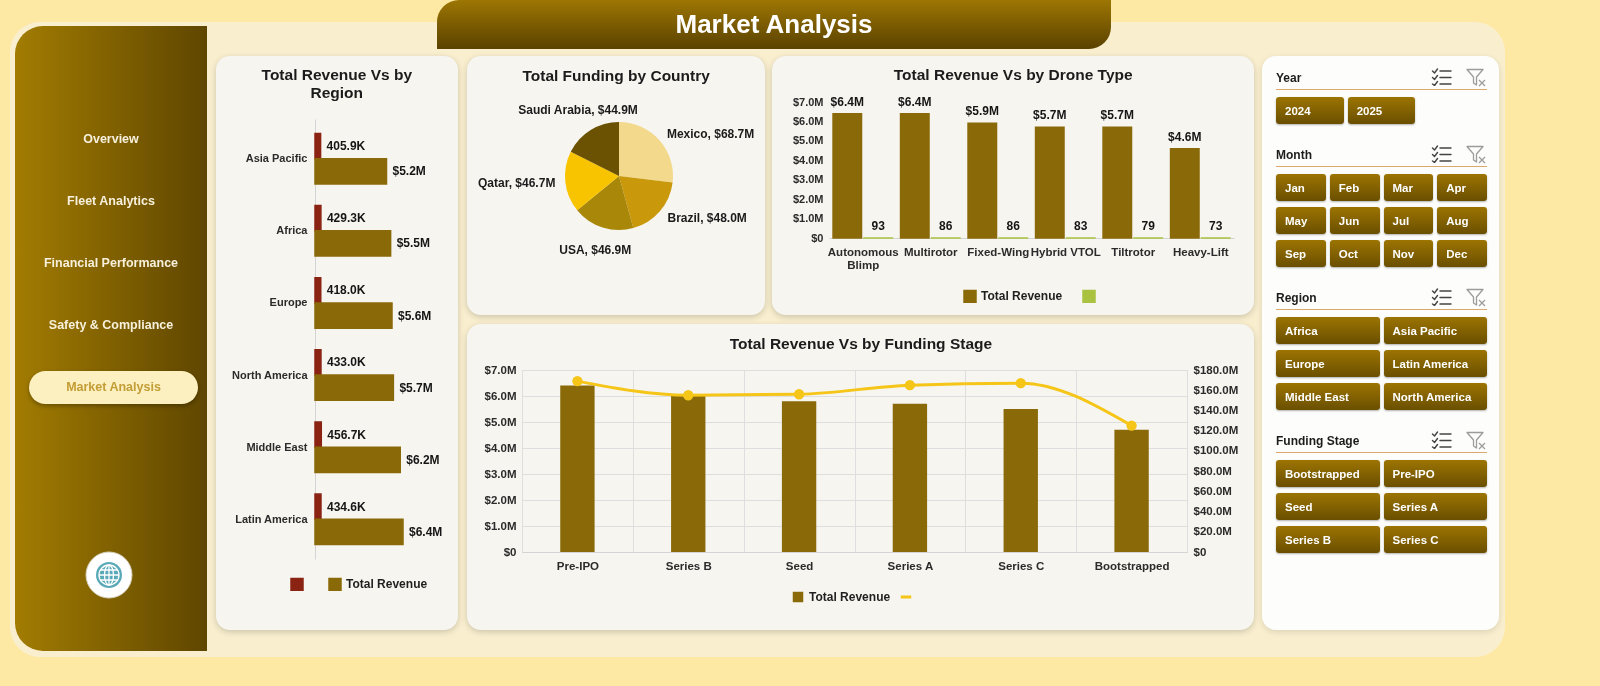 The height and width of the screenshot is (686, 1600). I want to click on y2-tick-label: $140.0M, so click(1215, 409).